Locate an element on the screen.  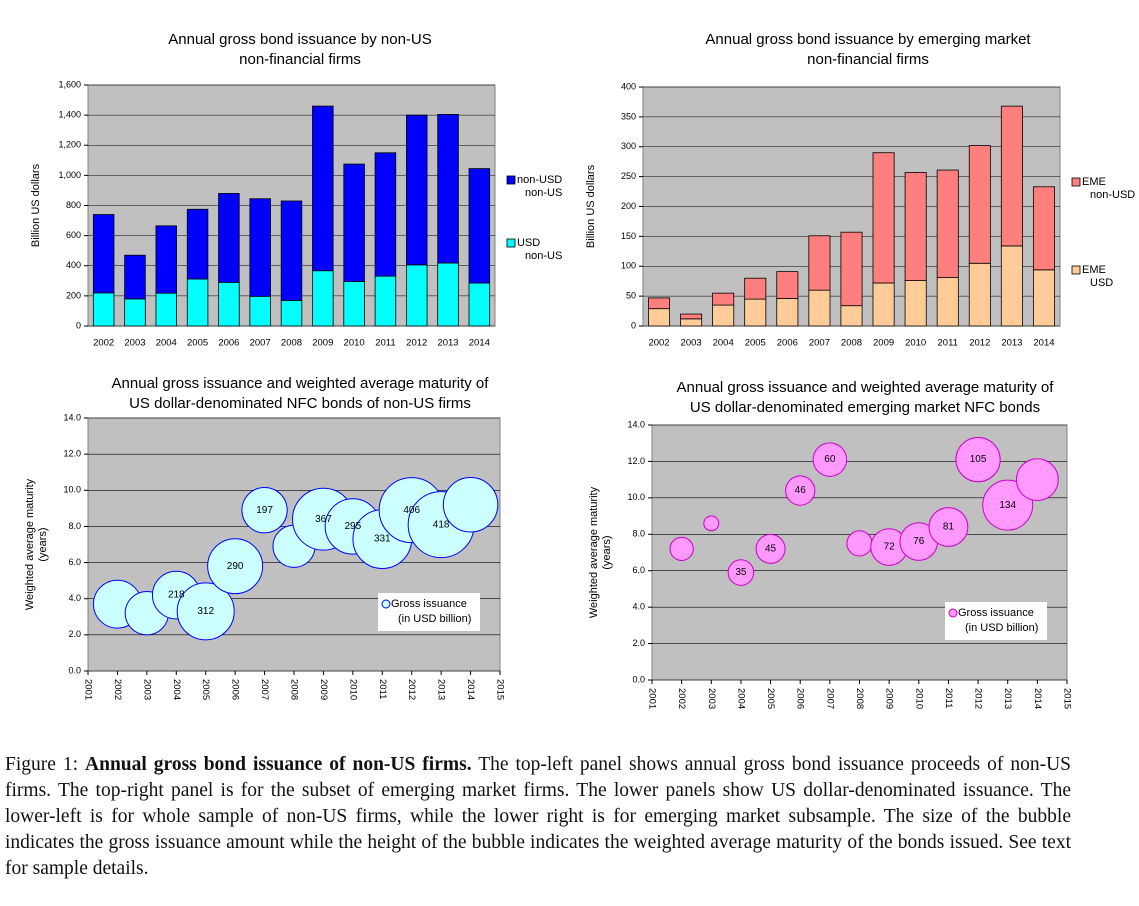
x-tick-label: 2014 is located at coordinates (479, 343).